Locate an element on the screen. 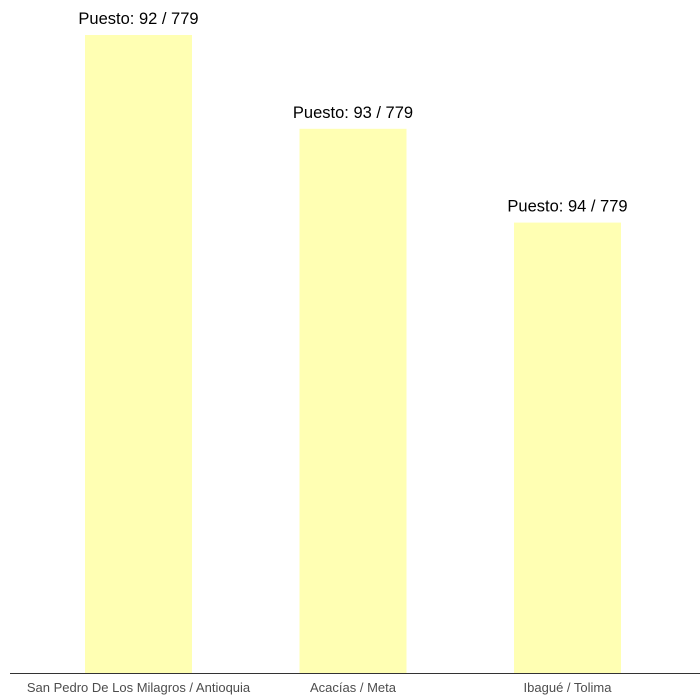  data-label-2: Puesto: 94 / 779 is located at coordinates (567, 207).